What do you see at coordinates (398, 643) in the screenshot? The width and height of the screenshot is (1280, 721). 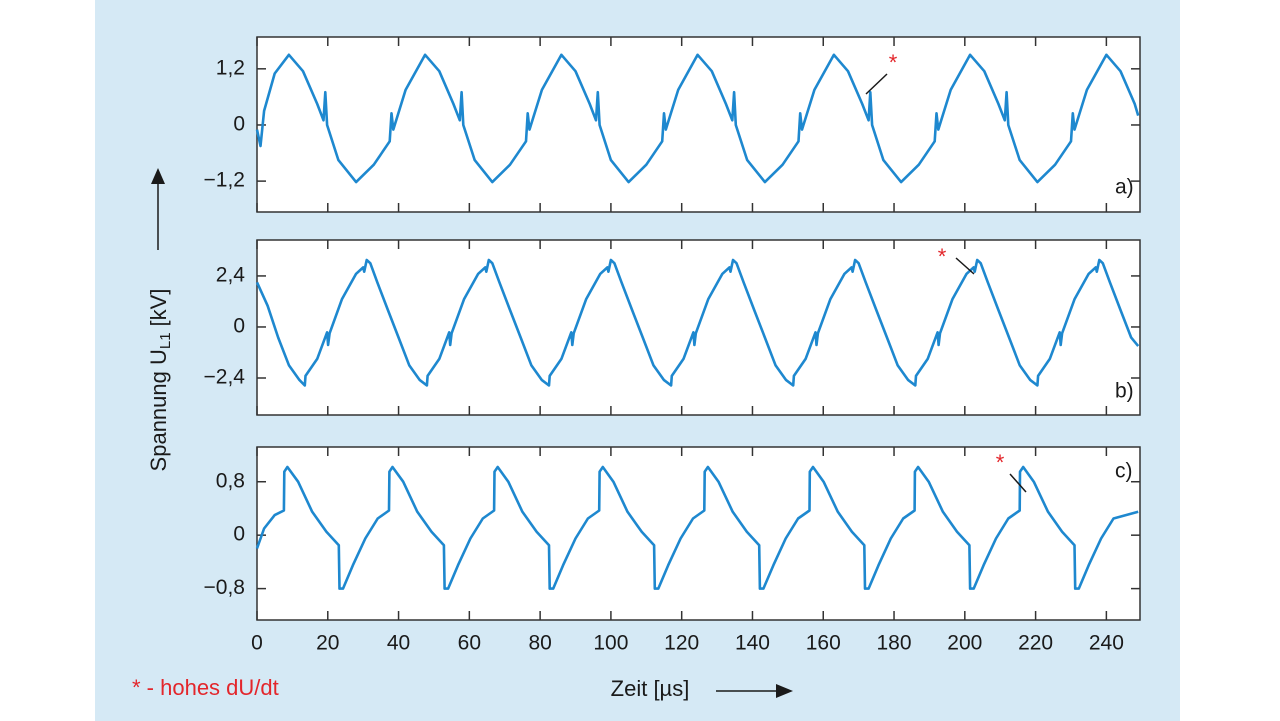 I see `x-tick-label: 40` at bounding box center [398, 643].